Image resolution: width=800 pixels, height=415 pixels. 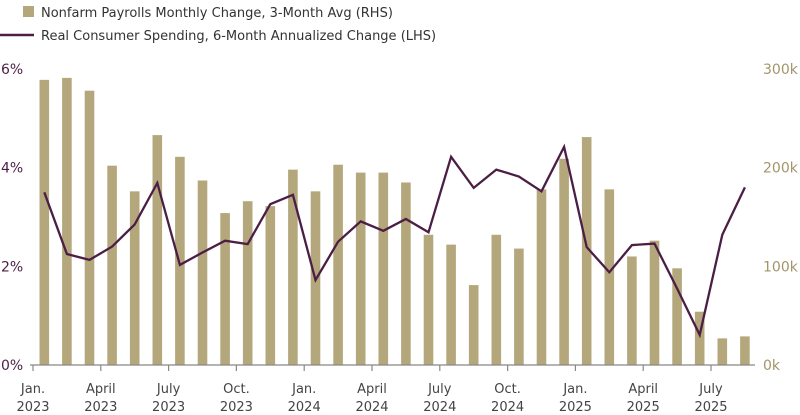 What do you see at coordinates (12, 218) in the screenshot?
I see `left-axis: 0% 2% 4% 6%` at bounding box center [12, 218].